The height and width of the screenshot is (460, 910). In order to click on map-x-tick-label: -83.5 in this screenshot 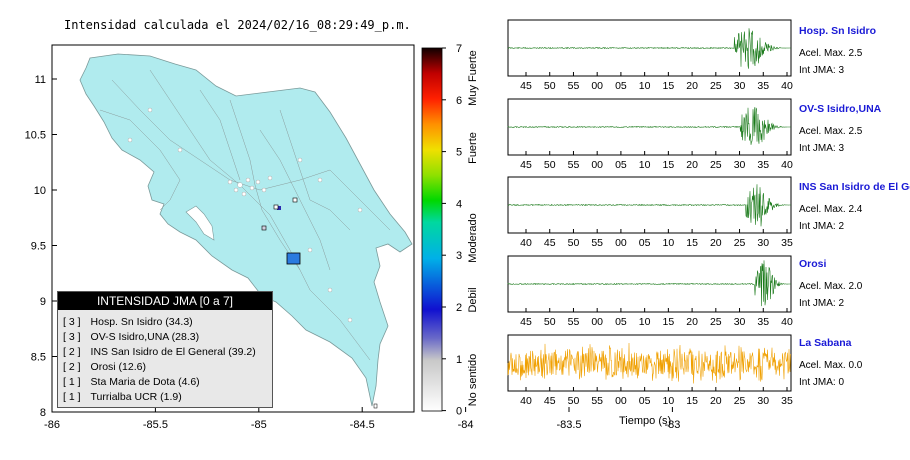, I will do `click(568, 425)`.